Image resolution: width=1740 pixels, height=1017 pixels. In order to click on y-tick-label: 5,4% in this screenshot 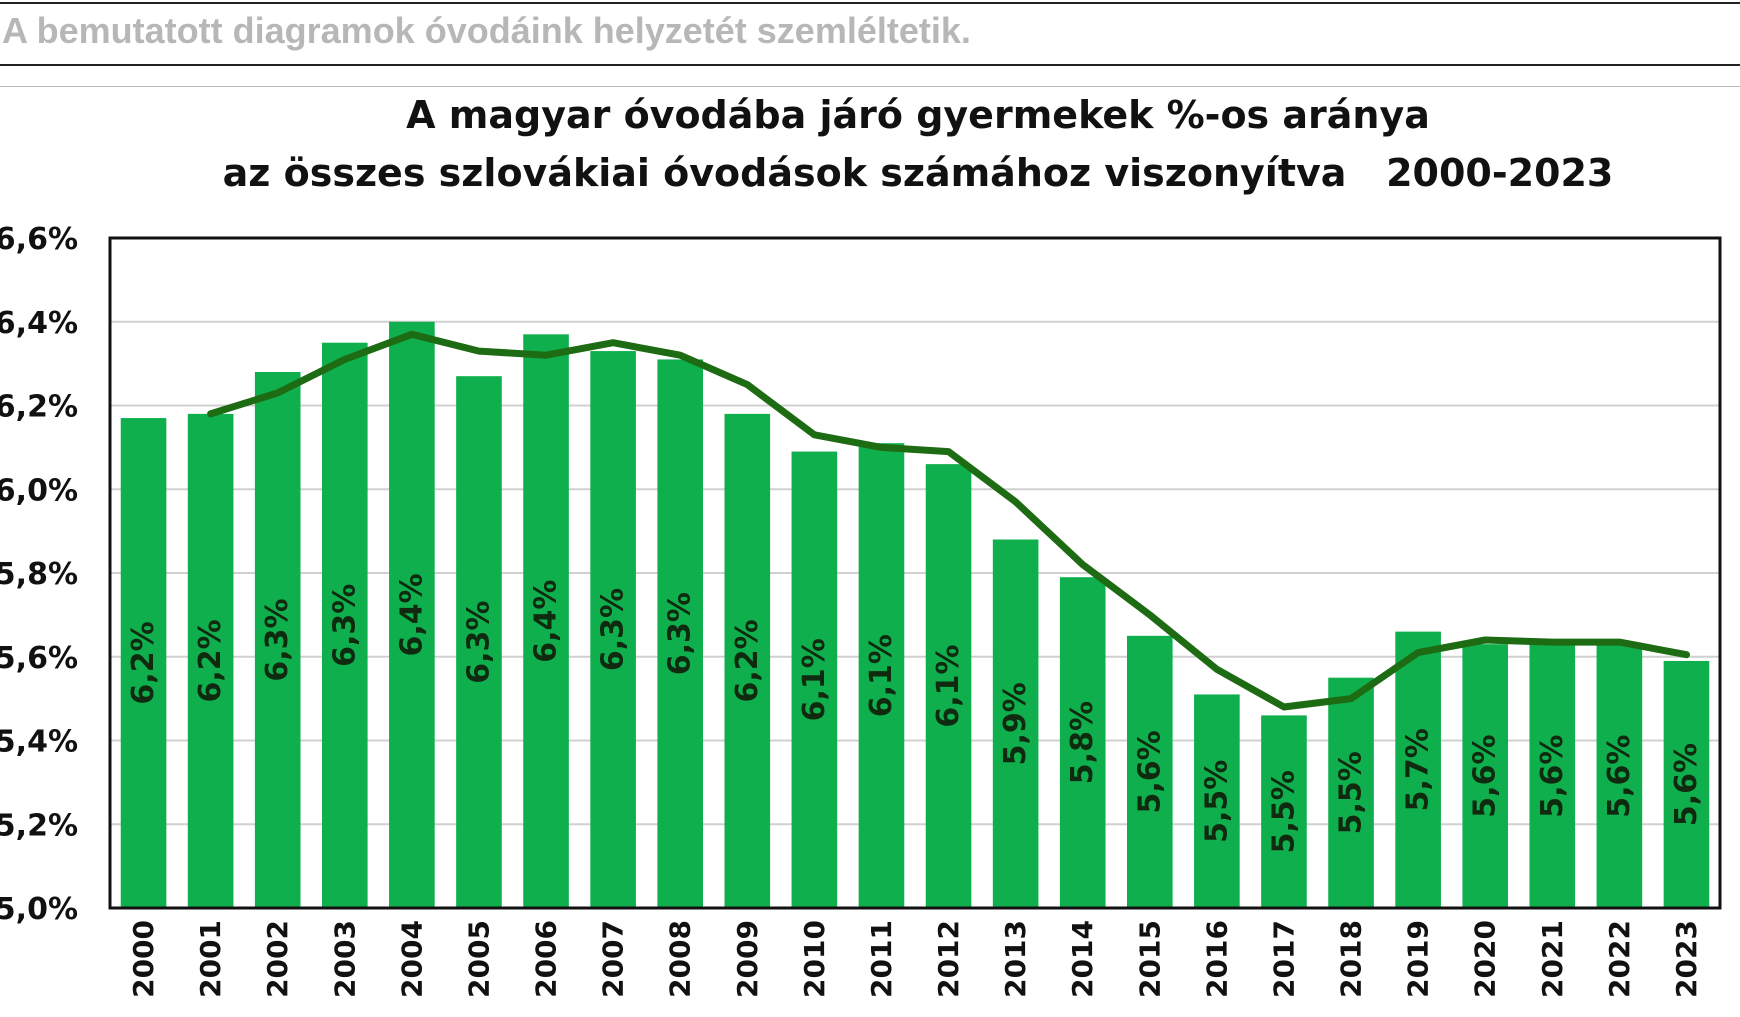, I will do `click(39, 742)`.